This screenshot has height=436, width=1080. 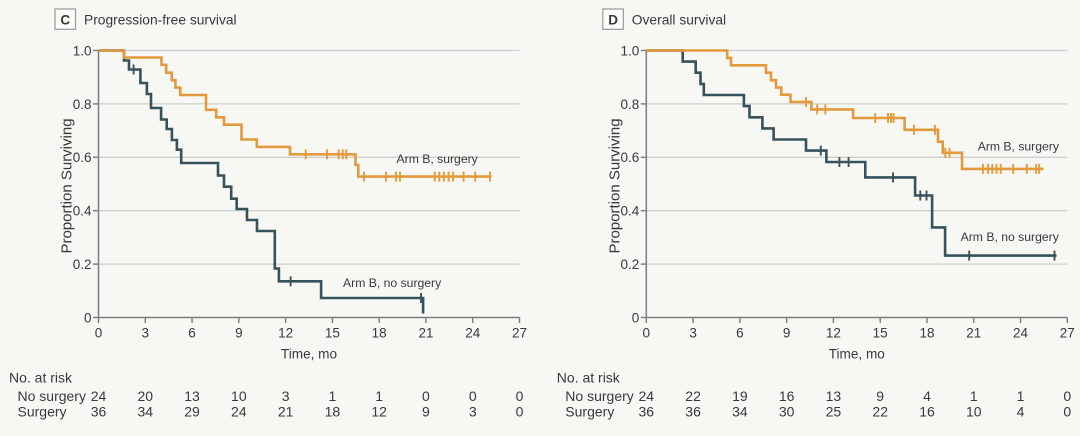 I want to click on svg-text: C, so click(x=65, y=19).